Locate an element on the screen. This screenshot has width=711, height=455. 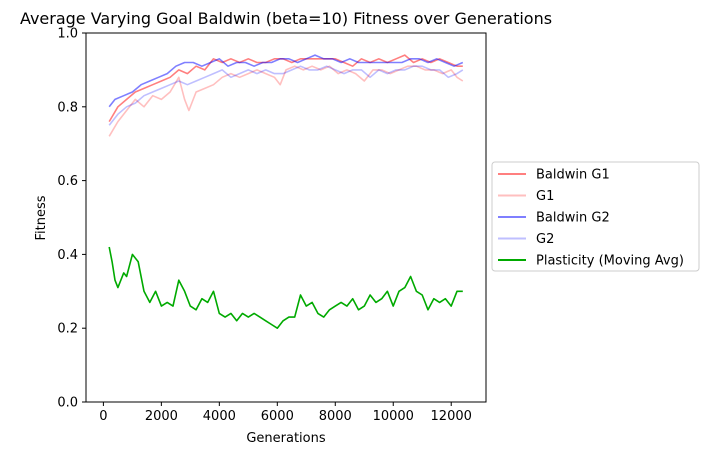
x-tick-label: 12000 is located at coordinates (451, 416).